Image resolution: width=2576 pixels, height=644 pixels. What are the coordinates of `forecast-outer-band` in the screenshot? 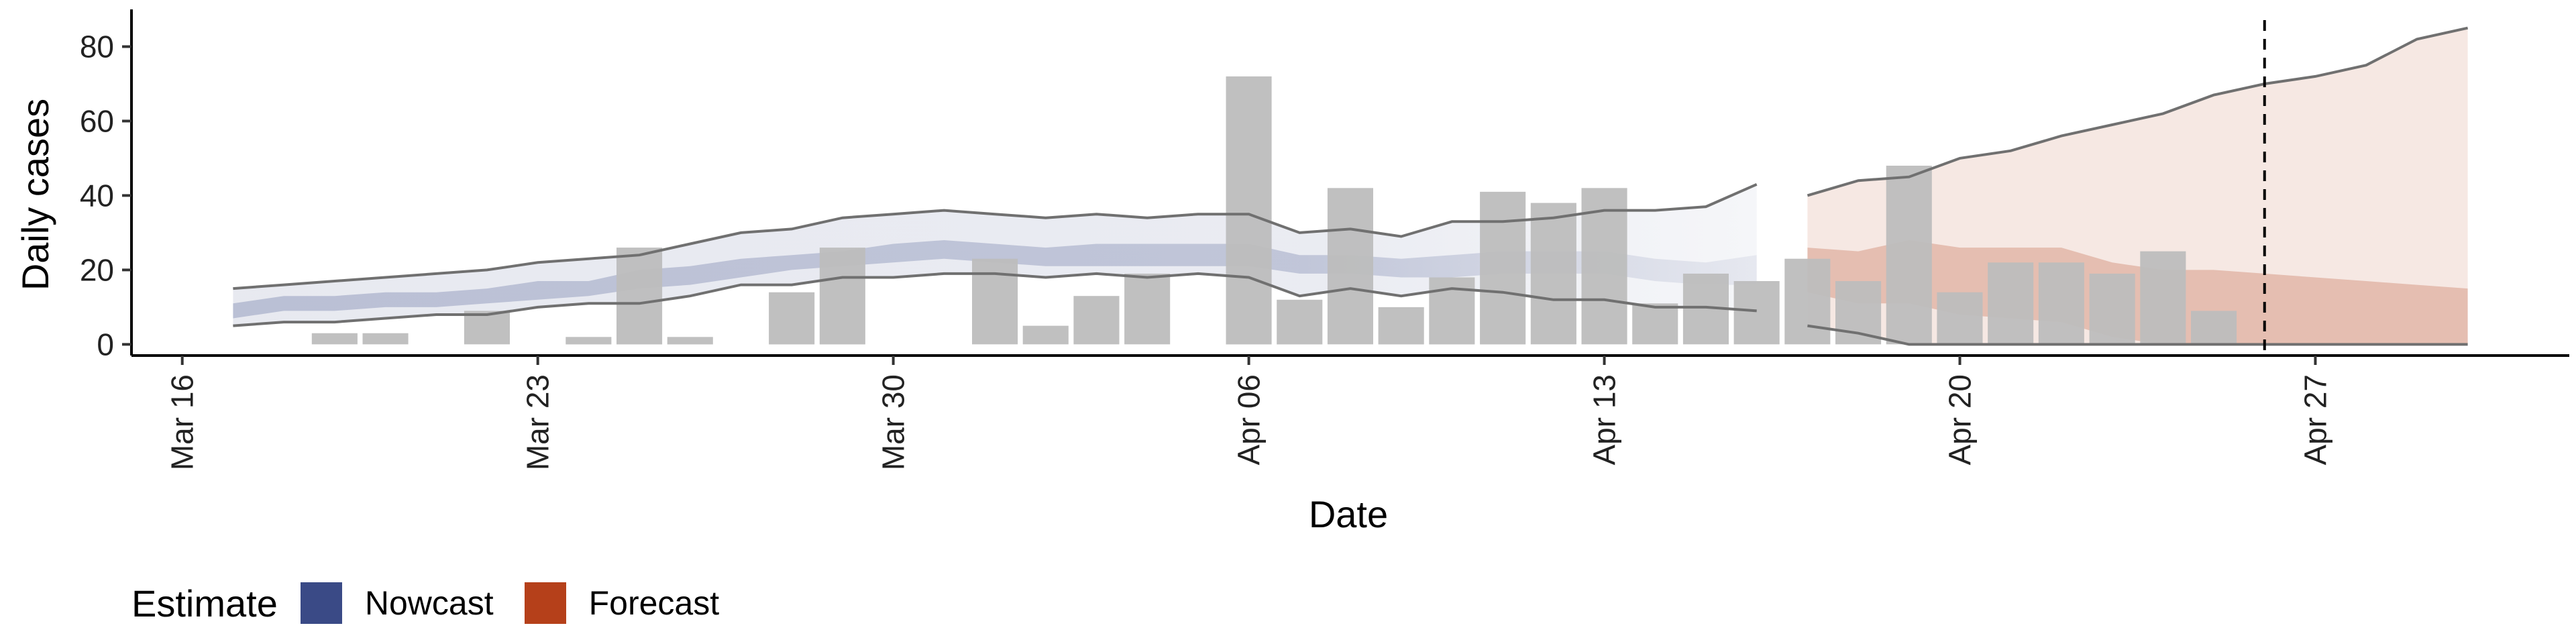 It's located at (2137, 186).